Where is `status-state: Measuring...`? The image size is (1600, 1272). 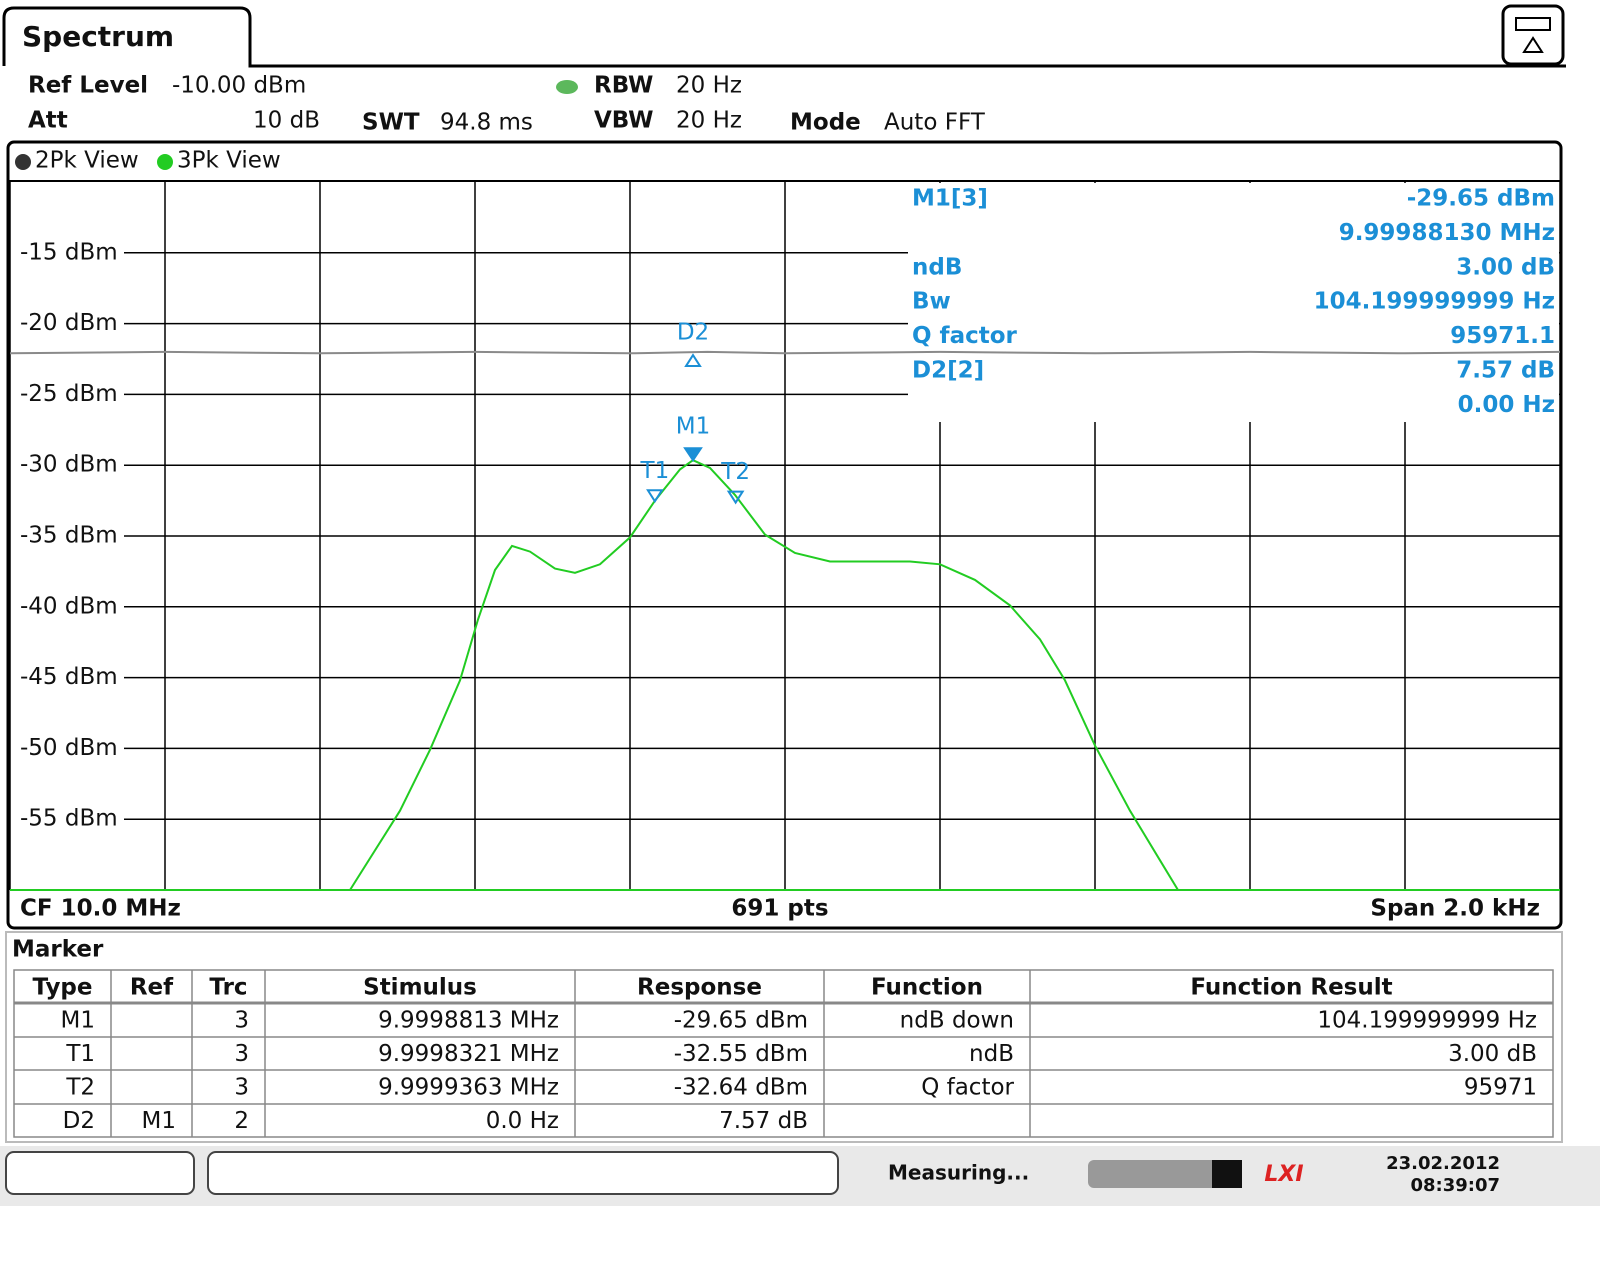
status-state: Measuring... is located at coordinates (958, 1173).